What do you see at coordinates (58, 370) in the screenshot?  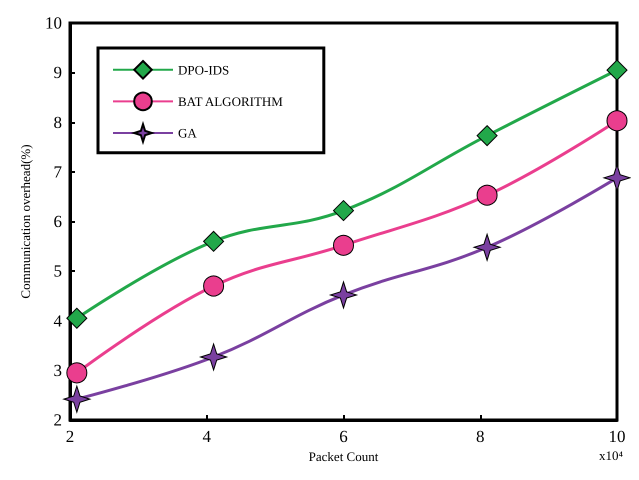 I see `y-tick-label: 3` at bounding box center [58, 370].